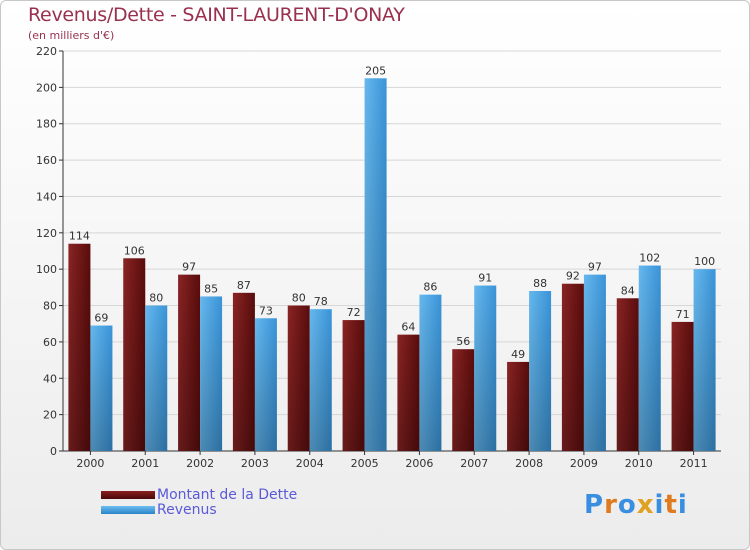  What do you see at coordinates (244, 285) in the screenshot?
I see `data-label-dette: 87` at bounding box center [244, 285].